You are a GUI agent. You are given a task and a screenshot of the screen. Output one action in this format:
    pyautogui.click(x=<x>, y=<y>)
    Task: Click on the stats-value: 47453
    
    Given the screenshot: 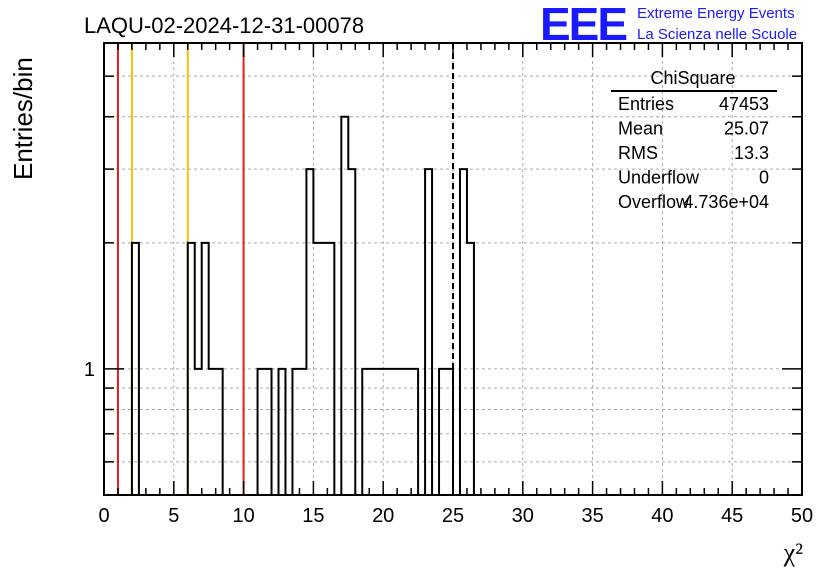 What is the action you would take?
    pyautogui.click(x=744, y=104)
    